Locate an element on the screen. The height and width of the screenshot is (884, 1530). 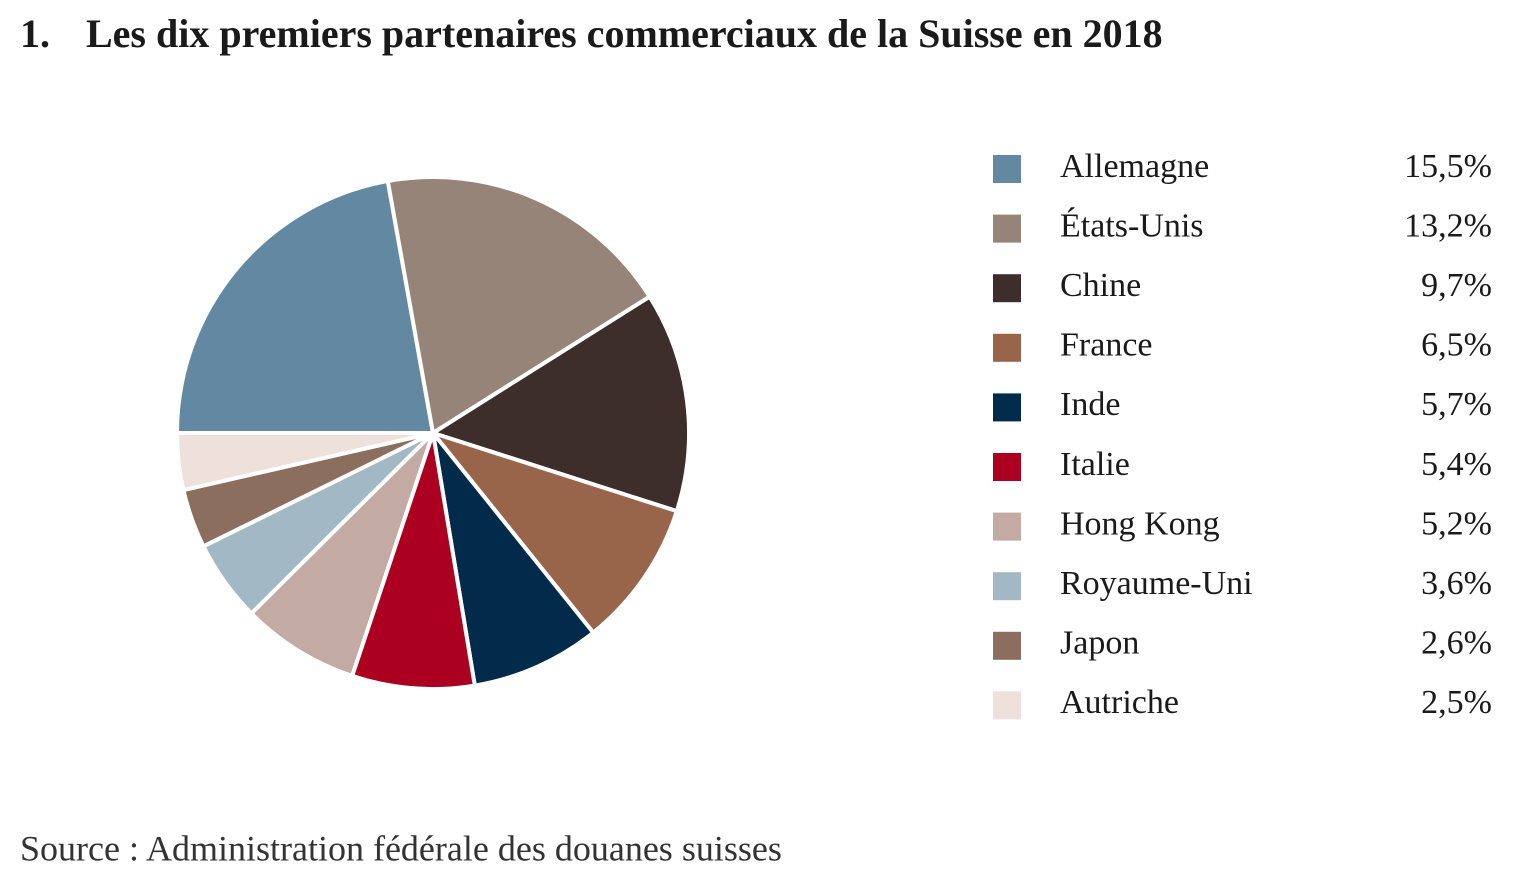
legend-label: Allemagne is located at coordinates (1134, 166).